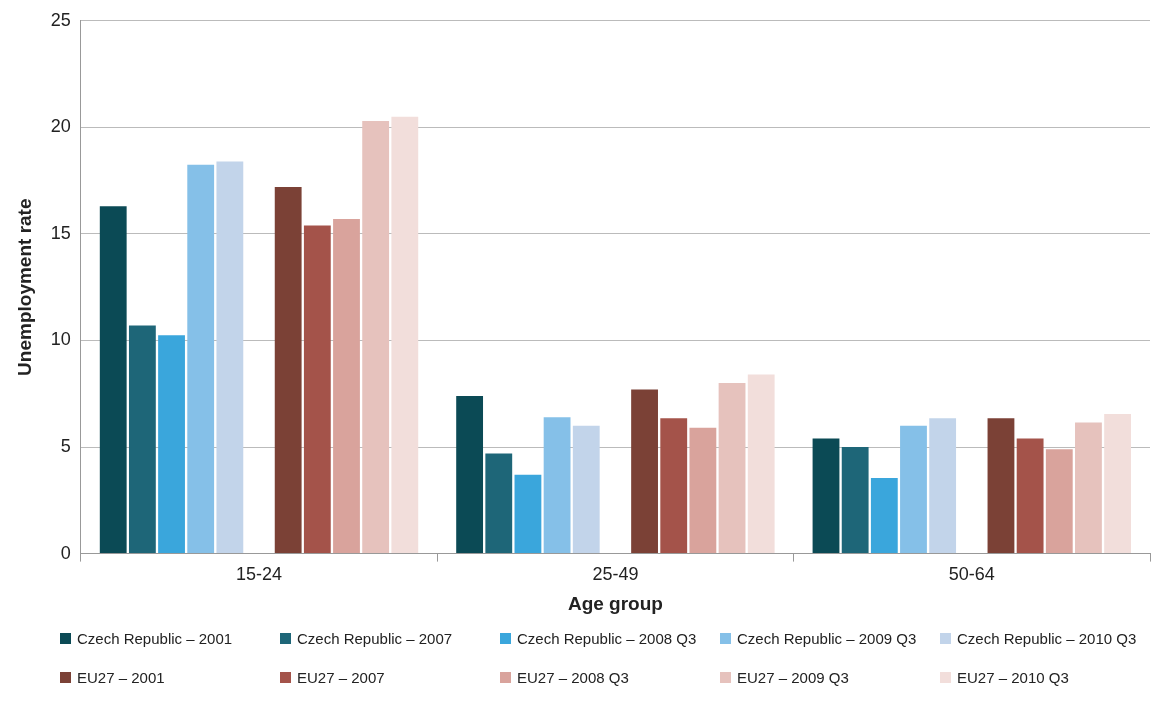 This screenshot has height=702, width=1160. What do you see at coordinates (60, 126) in the screenshot?
I see `y-tick-label: 20` at bounding box center [60, 126].